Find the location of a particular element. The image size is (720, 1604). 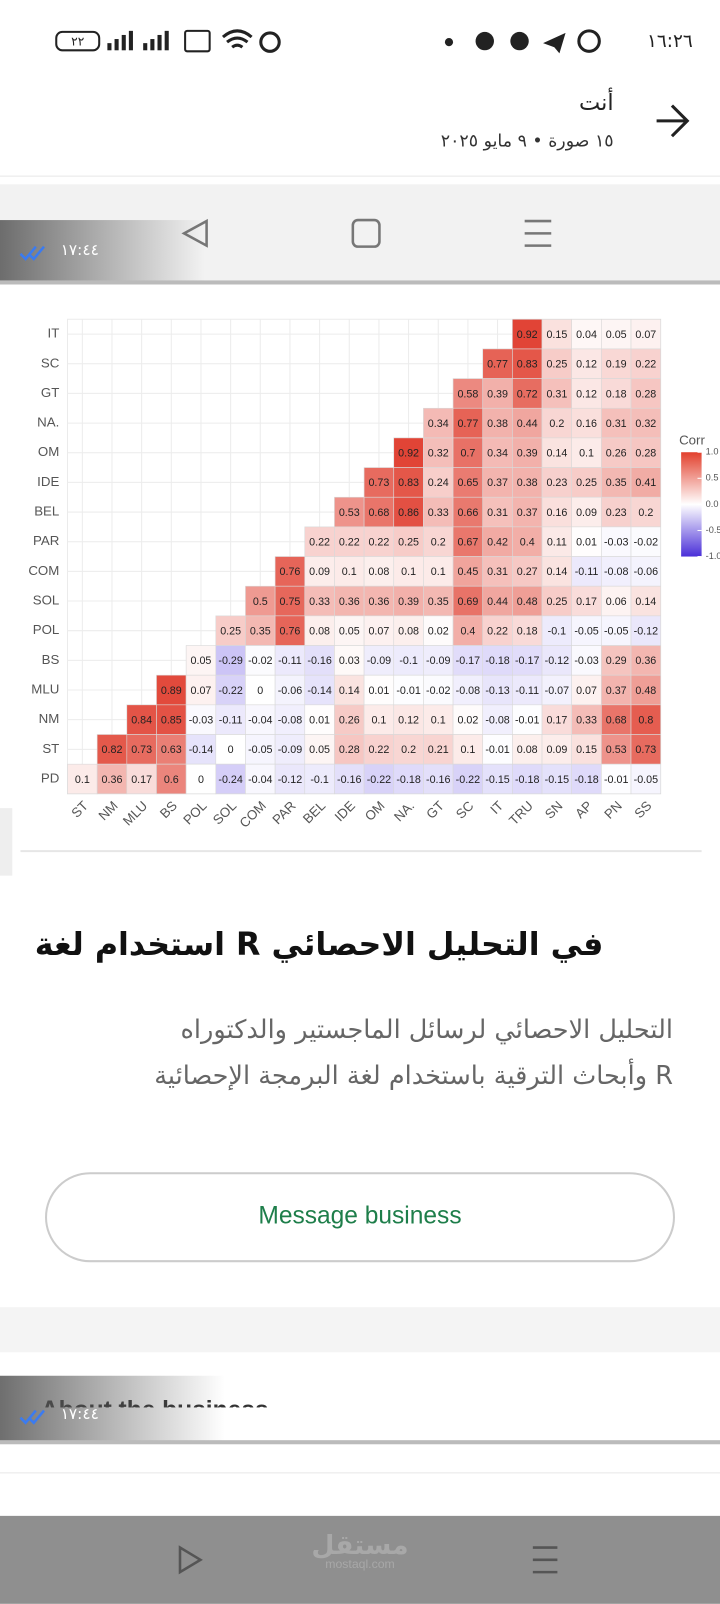

bottom-nav is located at coordinates (360, 1559).